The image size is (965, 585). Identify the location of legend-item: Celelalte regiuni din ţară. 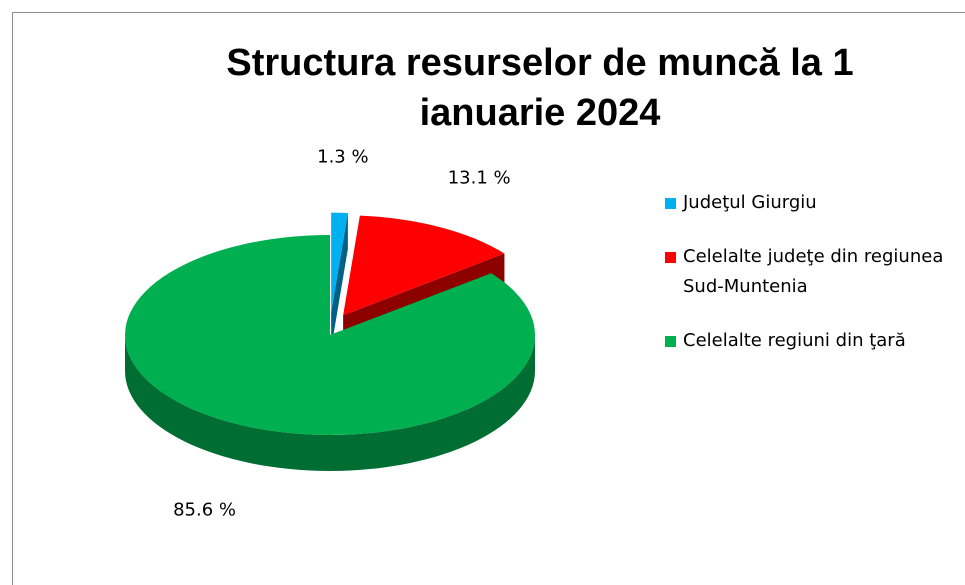
(810, 341).